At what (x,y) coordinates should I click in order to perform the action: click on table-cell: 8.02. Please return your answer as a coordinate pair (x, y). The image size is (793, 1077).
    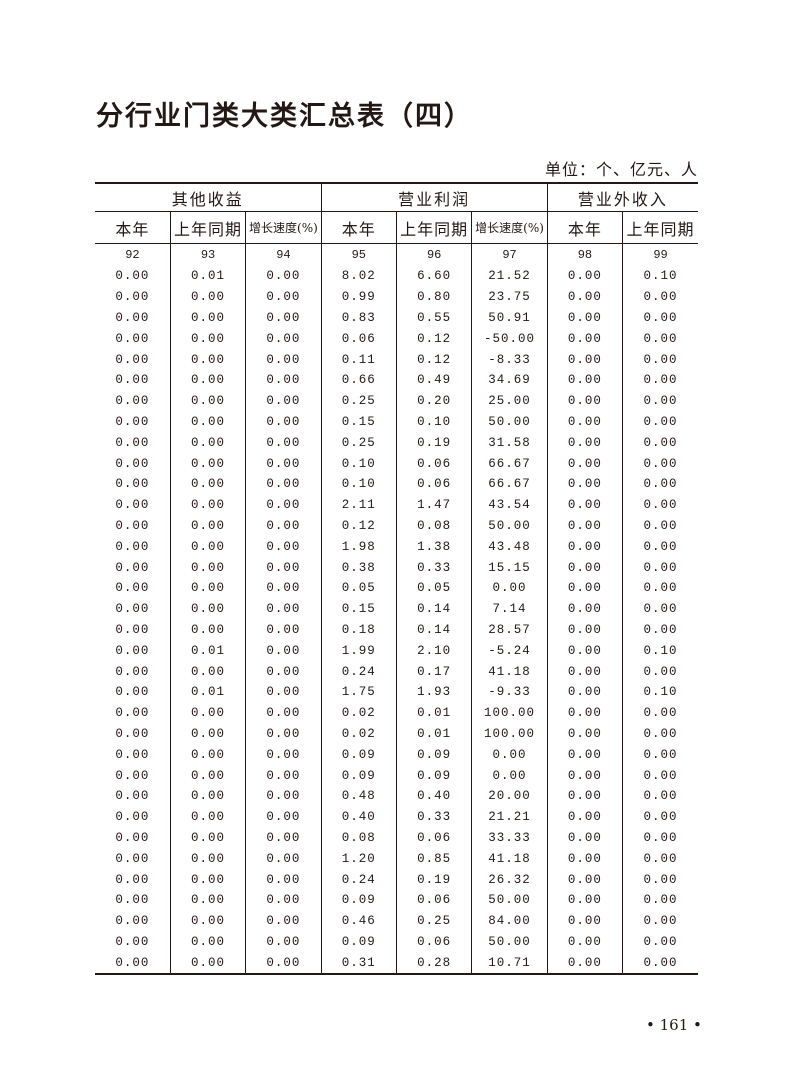
    Looking at the image, I should click on (358, 276).